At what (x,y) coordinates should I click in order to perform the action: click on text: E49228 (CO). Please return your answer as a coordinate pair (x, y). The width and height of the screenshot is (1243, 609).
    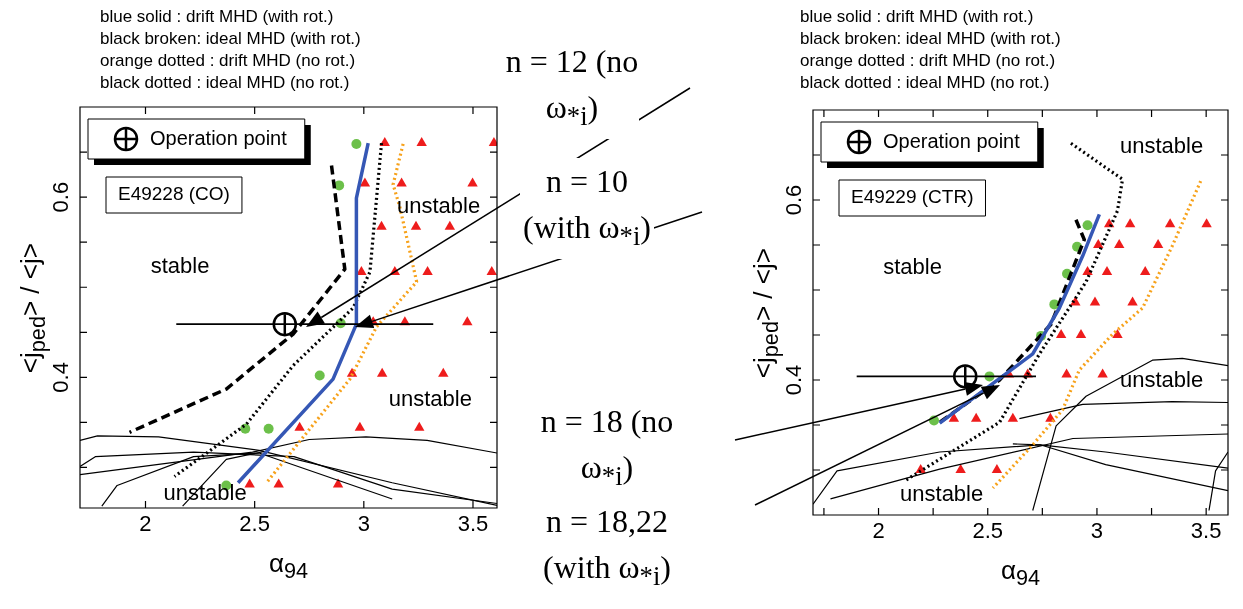
    Looking at the image, I should click on (174, 194).